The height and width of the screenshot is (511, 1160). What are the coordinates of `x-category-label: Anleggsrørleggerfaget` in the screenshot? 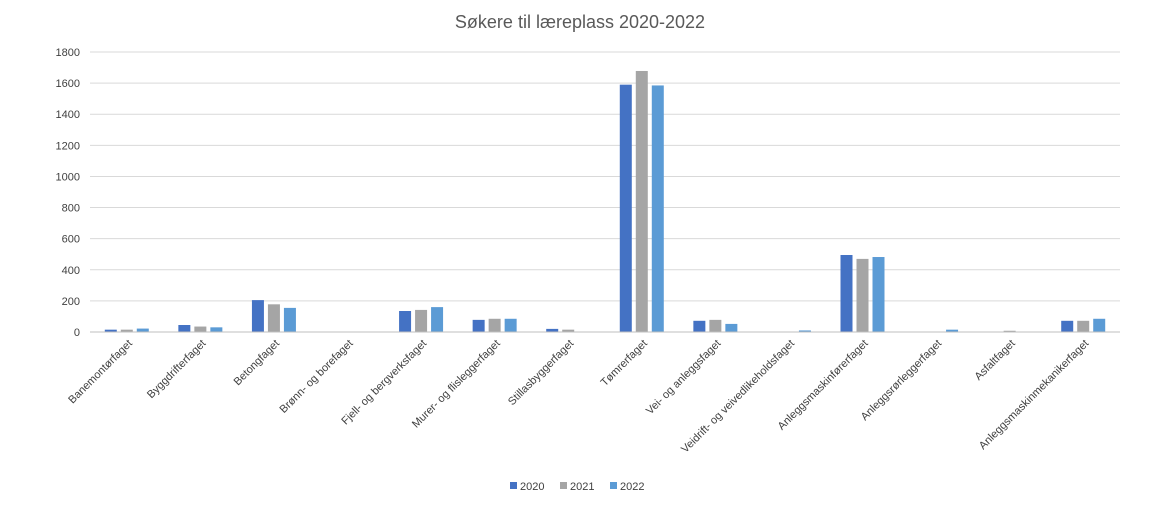 It's located at (901, 380).